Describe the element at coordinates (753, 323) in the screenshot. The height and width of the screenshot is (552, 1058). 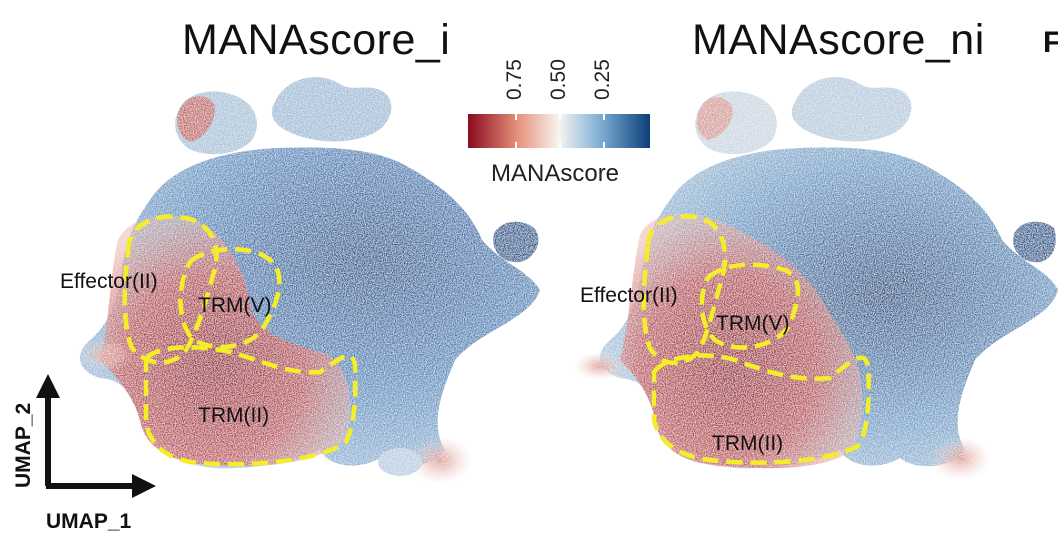
I see `region-label-trmv-right: TRM(V)` at that location.